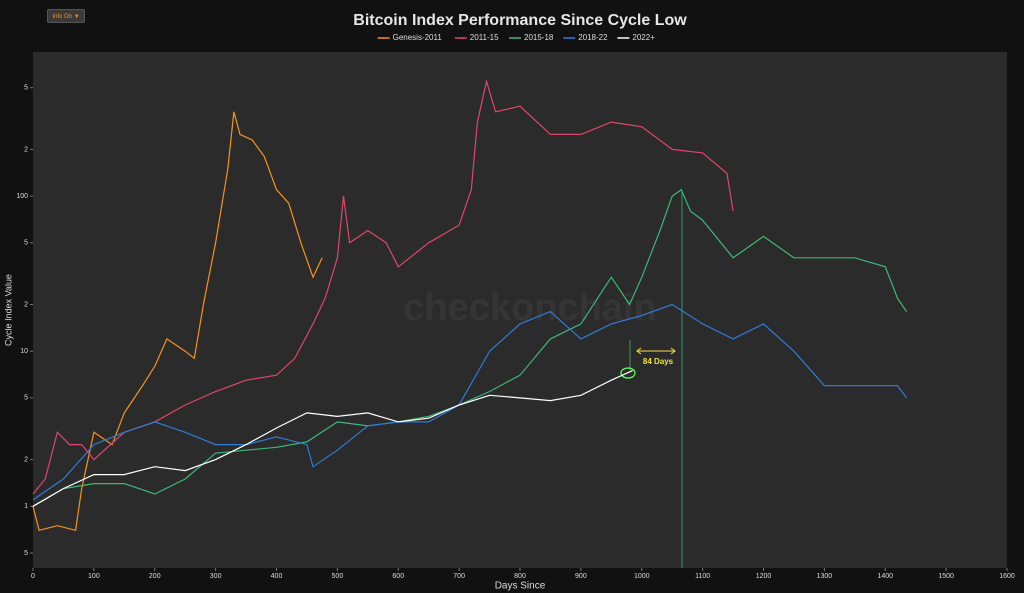  I want to click on x-tick-label: 500, so click(338, 576).